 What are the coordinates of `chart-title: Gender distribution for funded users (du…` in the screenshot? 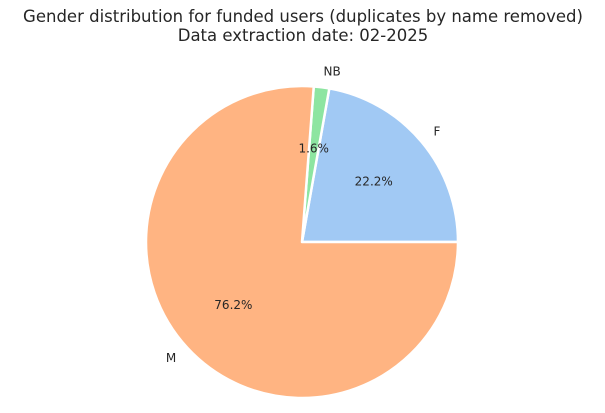 It's located at (303, 16).